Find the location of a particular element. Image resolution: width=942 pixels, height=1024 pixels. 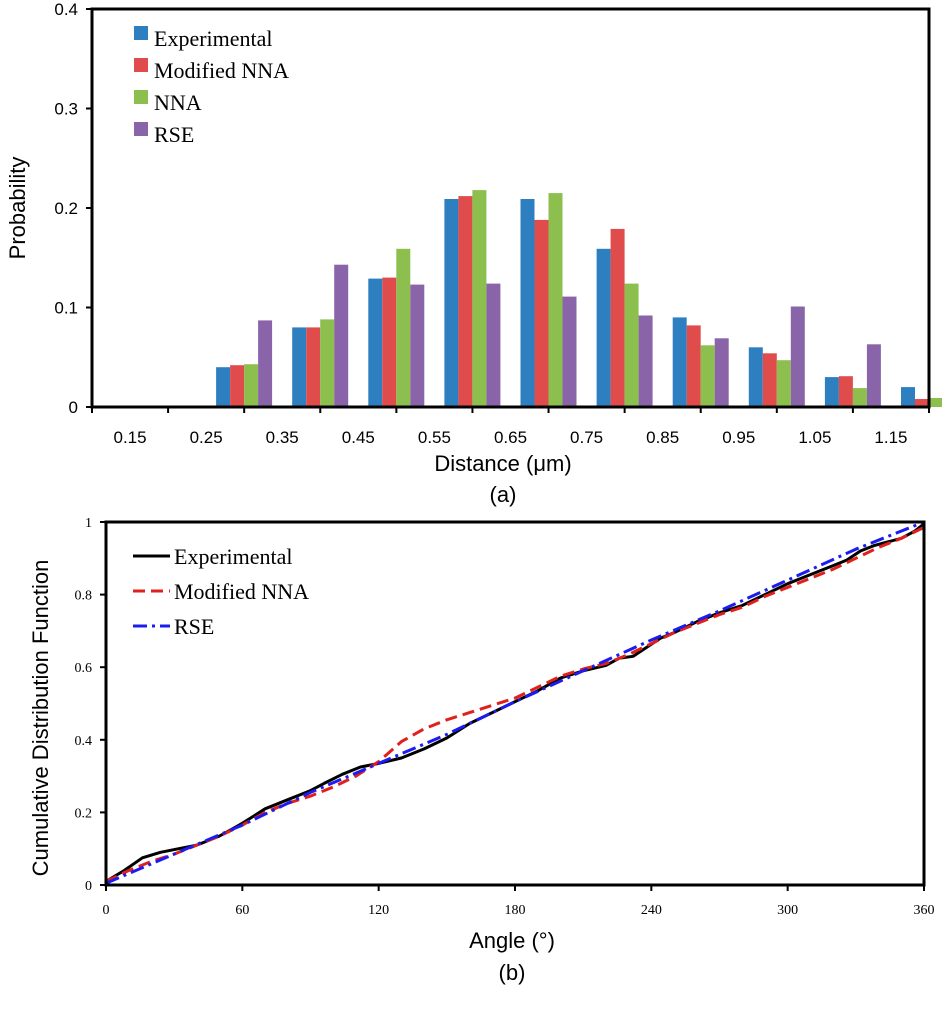

x-tick-label: 0.75 is located at coordinates (586, 437).